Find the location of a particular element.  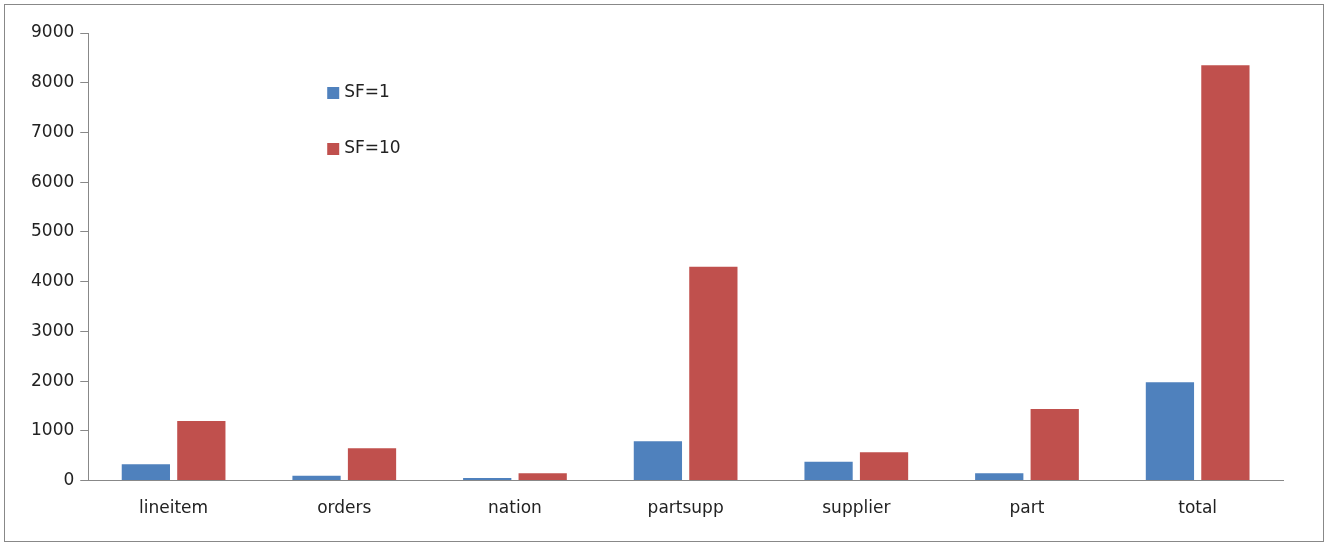

y-tick-label: 1000 is located at coordinates (53, 429).